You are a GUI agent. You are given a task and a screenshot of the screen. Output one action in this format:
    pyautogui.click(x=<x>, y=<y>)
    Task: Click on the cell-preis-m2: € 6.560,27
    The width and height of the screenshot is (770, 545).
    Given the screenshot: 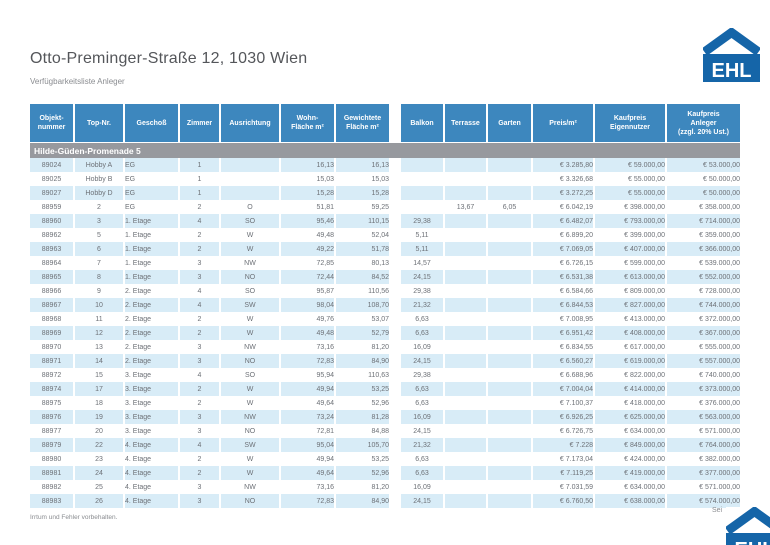 What is the action you would take?
    pyautogui.click(x=564, y=361)
    